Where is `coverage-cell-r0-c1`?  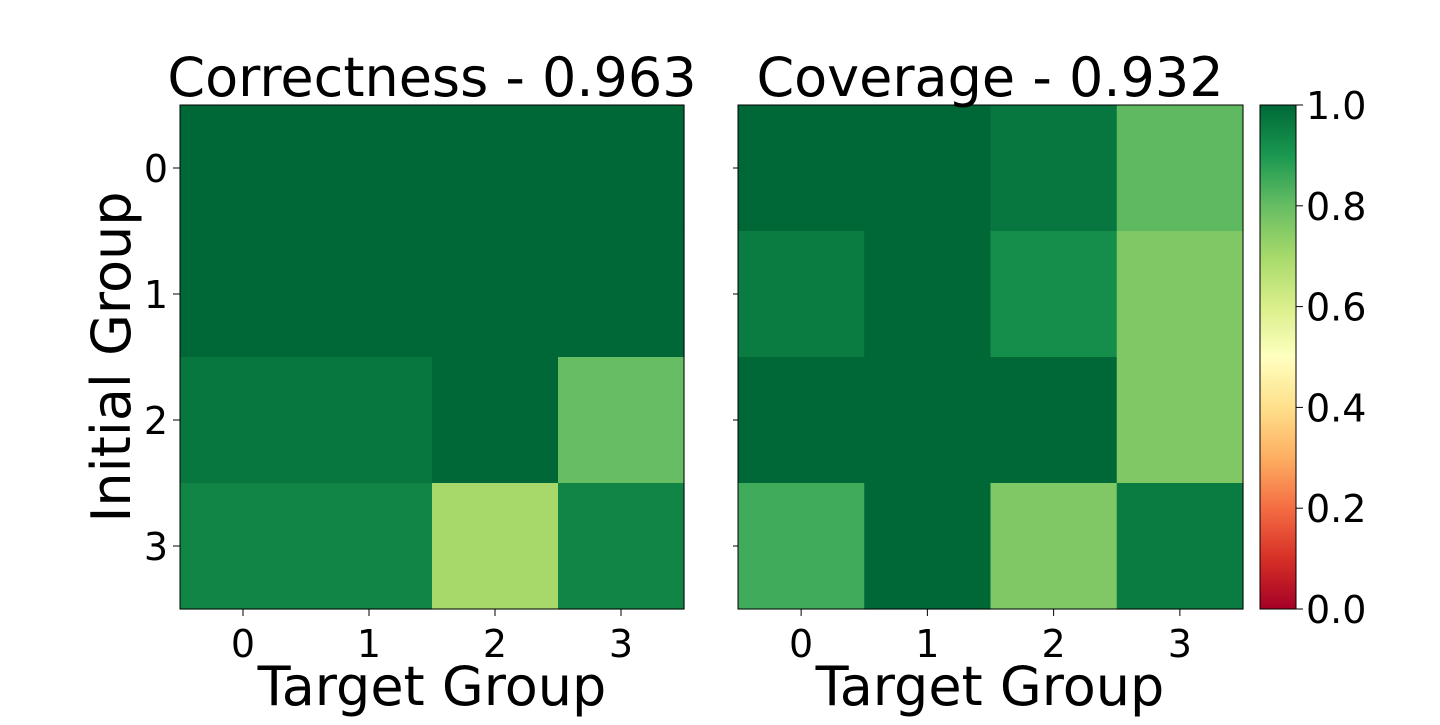 coverage-cell-r0-c1 is located at coordinates (928, 168).